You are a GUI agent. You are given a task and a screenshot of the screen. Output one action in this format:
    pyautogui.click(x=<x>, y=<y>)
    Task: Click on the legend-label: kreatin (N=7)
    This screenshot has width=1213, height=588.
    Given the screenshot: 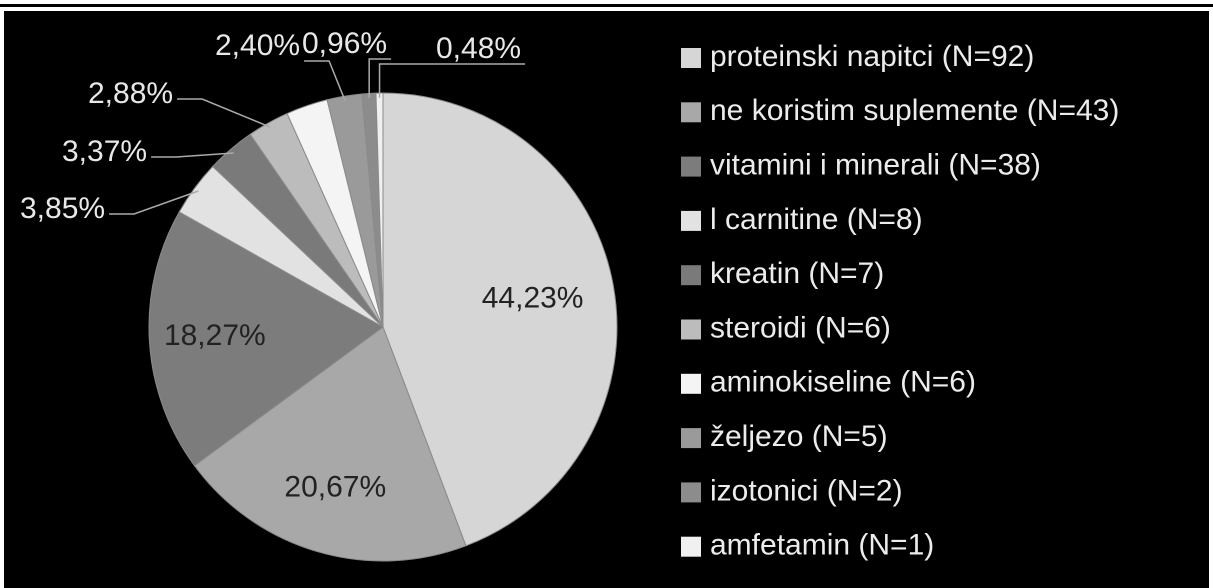 What is the action you would take?
    pyautogui.click(x=797, y=273)
    